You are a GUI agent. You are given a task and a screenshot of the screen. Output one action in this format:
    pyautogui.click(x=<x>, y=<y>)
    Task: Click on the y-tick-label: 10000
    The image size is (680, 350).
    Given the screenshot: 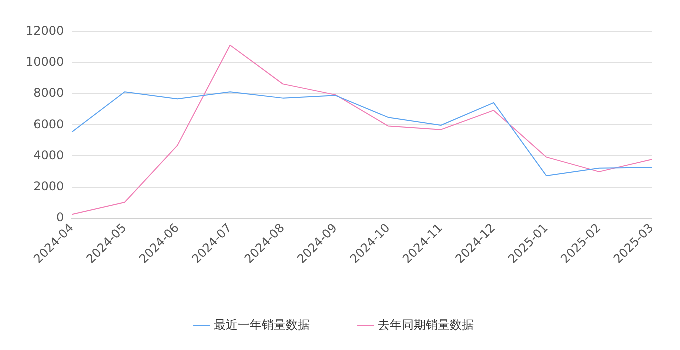 What is the action you would take?
    pyautogui.click(x=45, y=62)
    